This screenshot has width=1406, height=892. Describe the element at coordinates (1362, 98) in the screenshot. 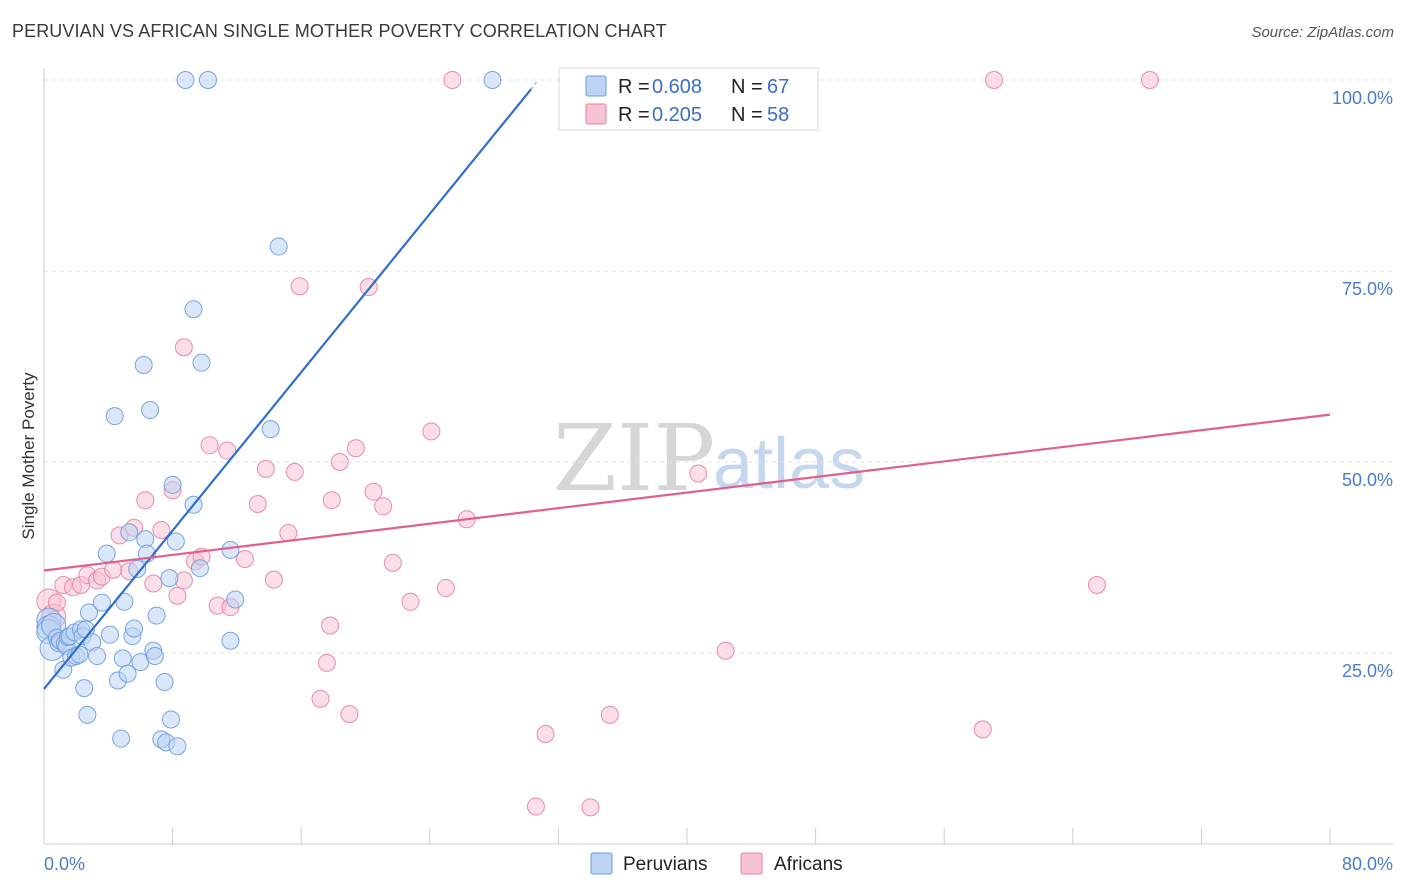

I see `y-tick-label-100: 100.0%` at that location.